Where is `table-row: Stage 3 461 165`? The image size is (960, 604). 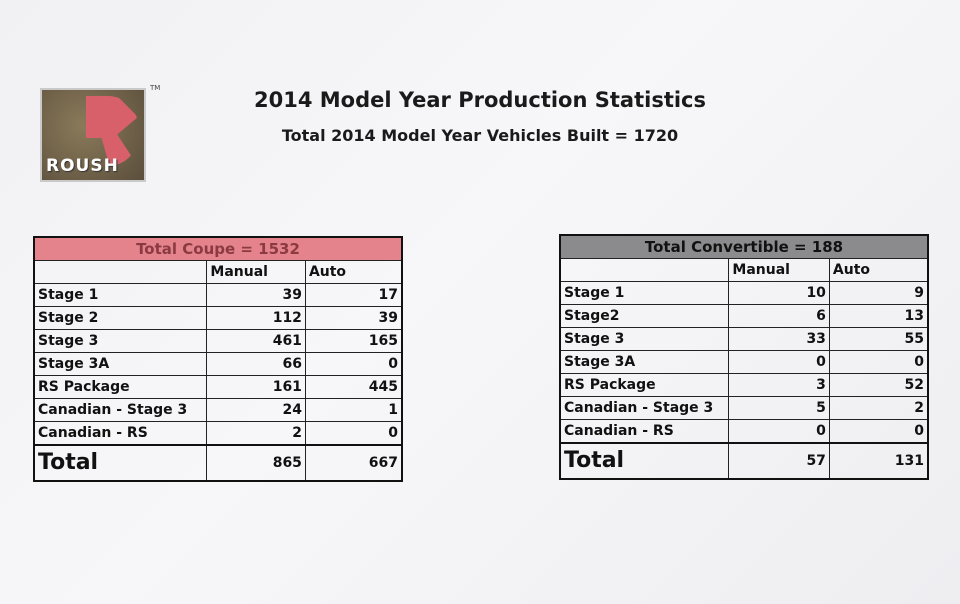 table-row: Stage 3 461 165 is located at coordinates (218, 341).